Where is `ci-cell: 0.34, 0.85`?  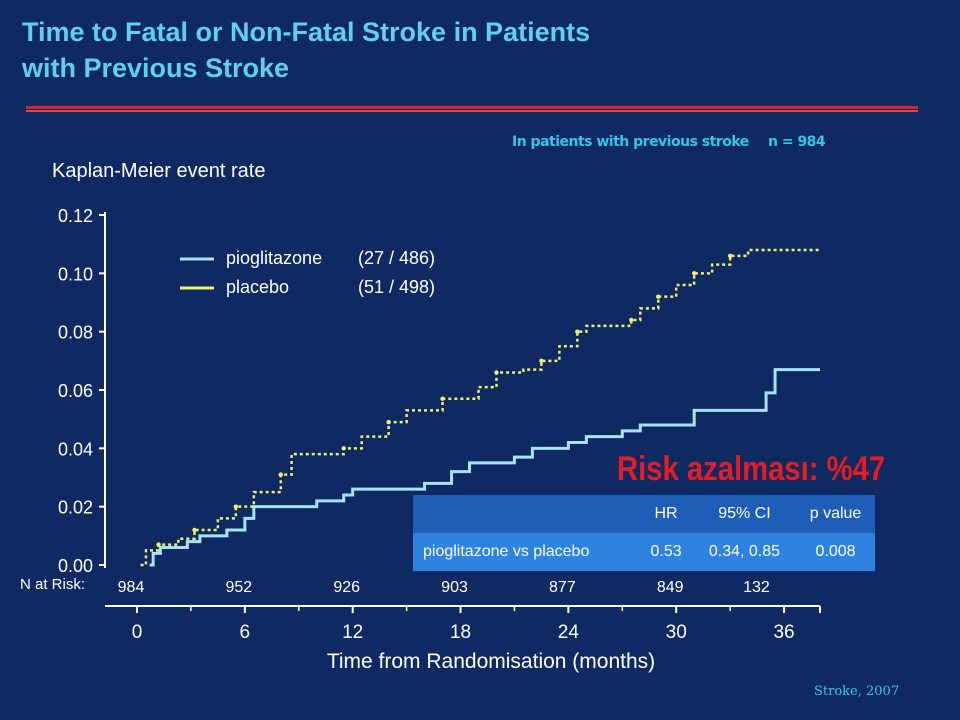 ci-cell: 0.34, 0.85 is located at coordinates (744, 551).